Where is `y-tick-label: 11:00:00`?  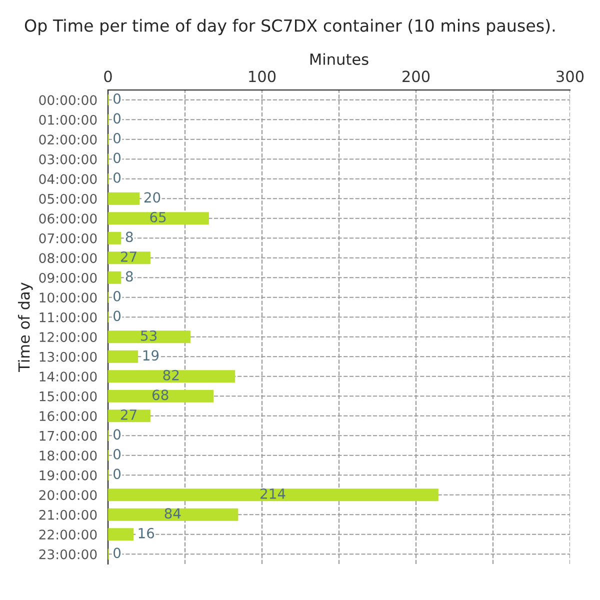 y-tick-label: 11:00:00 is located at coordinates (68, 317).